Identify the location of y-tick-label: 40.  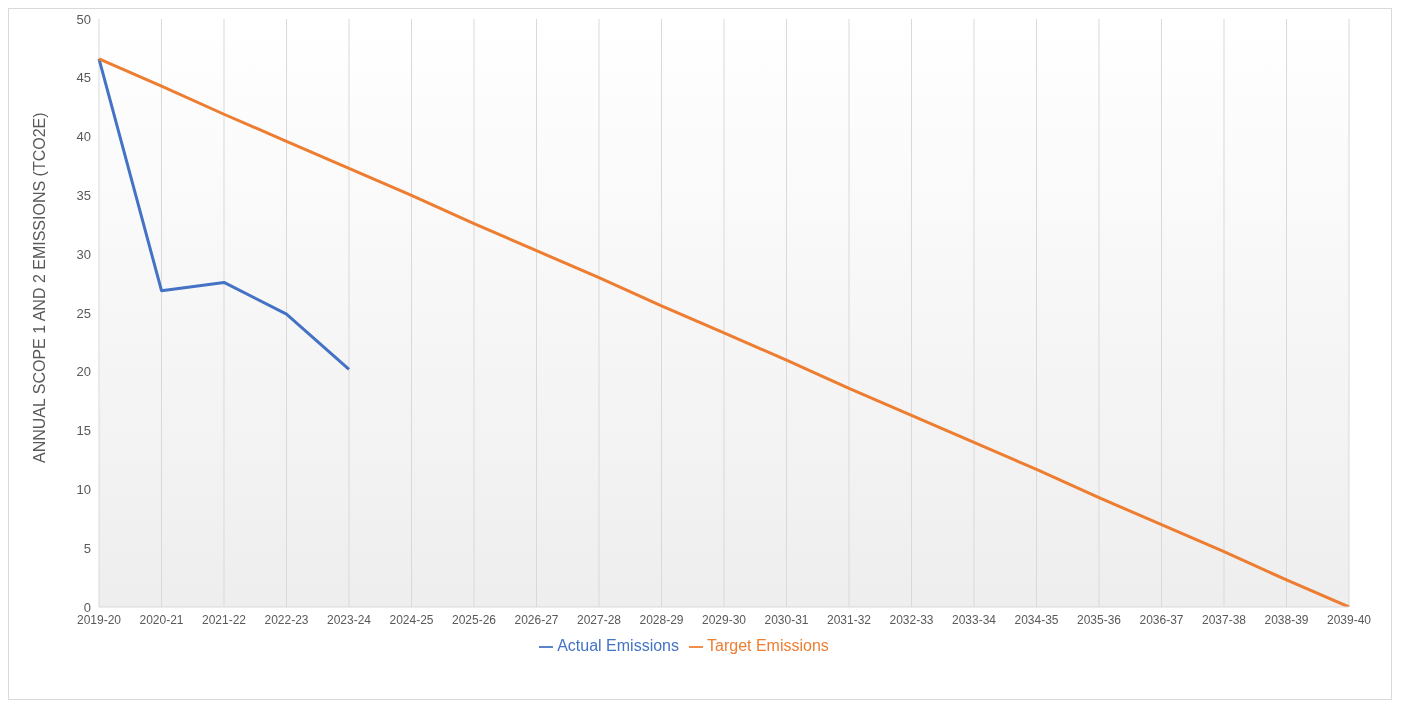
(83, 137).